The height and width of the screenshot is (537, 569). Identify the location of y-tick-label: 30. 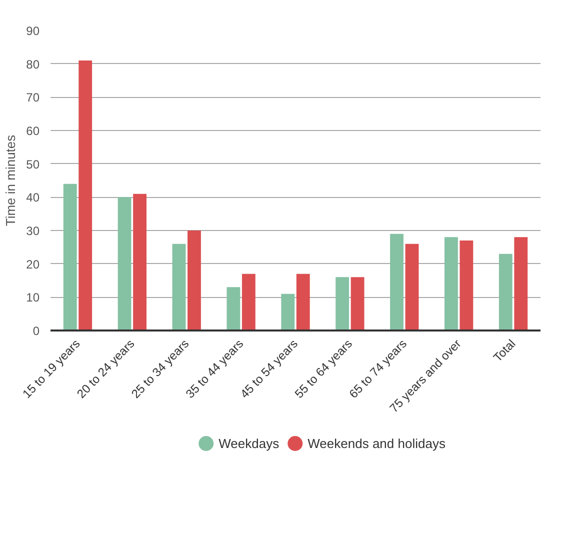
(33, 231).